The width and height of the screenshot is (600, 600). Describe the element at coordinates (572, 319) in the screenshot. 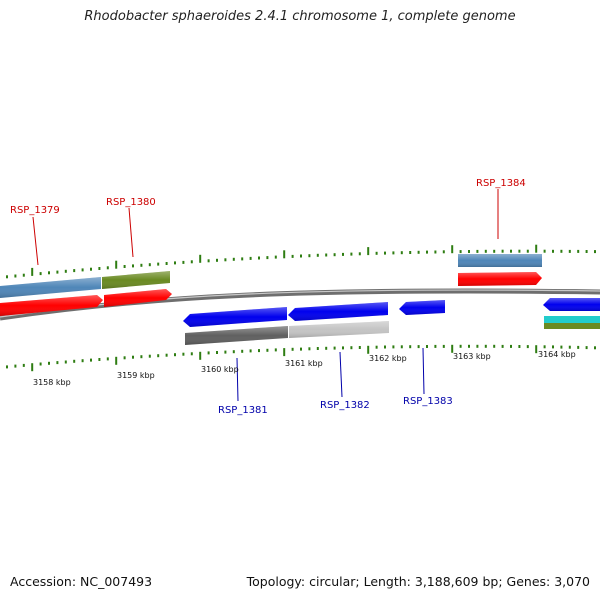

I see `gene-bar-right-edge-cyan` at that location.